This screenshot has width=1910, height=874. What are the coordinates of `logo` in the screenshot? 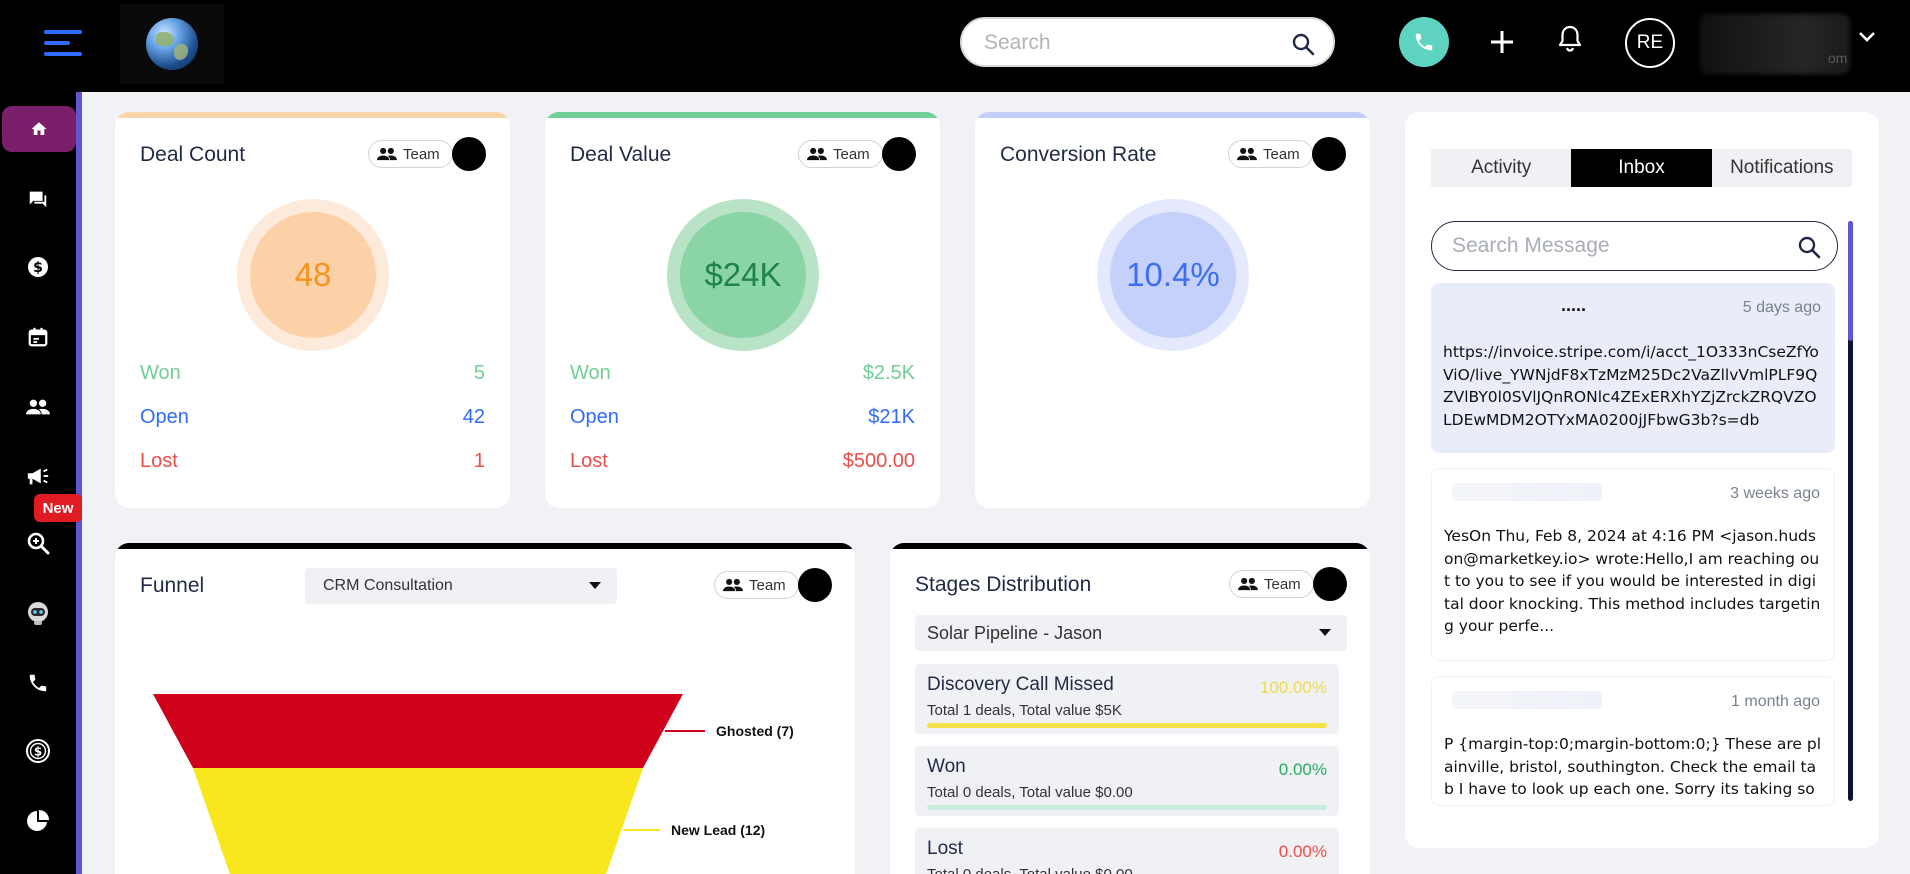 It's located at (172, 44).